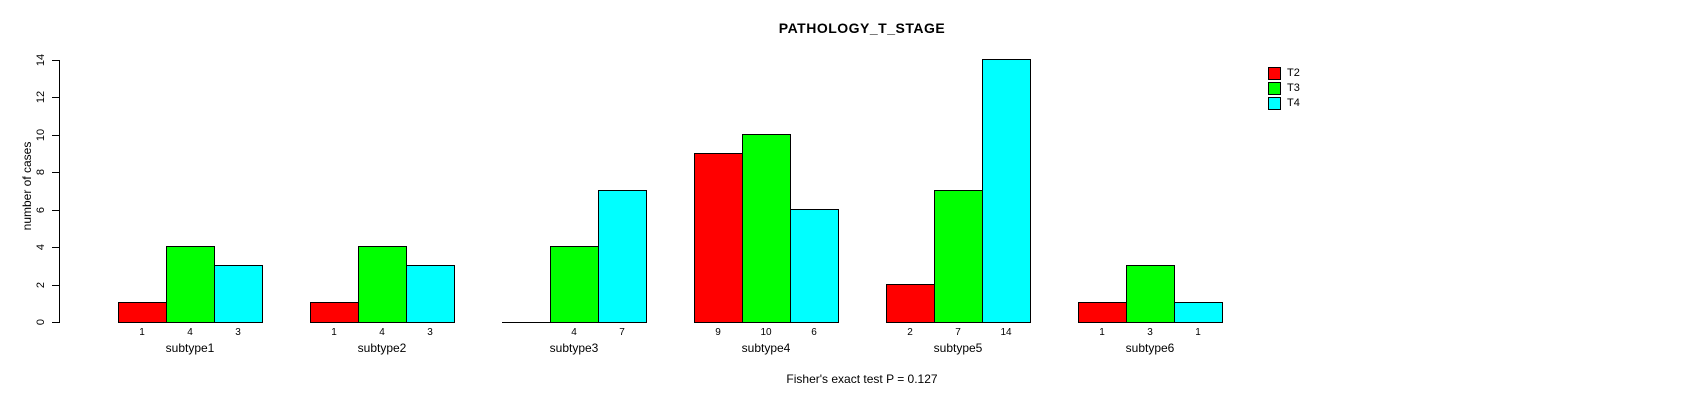  Describe the element at coordinates (41, 247) in the screenshot. I see `y-axis-tick-label: 4` at that location.